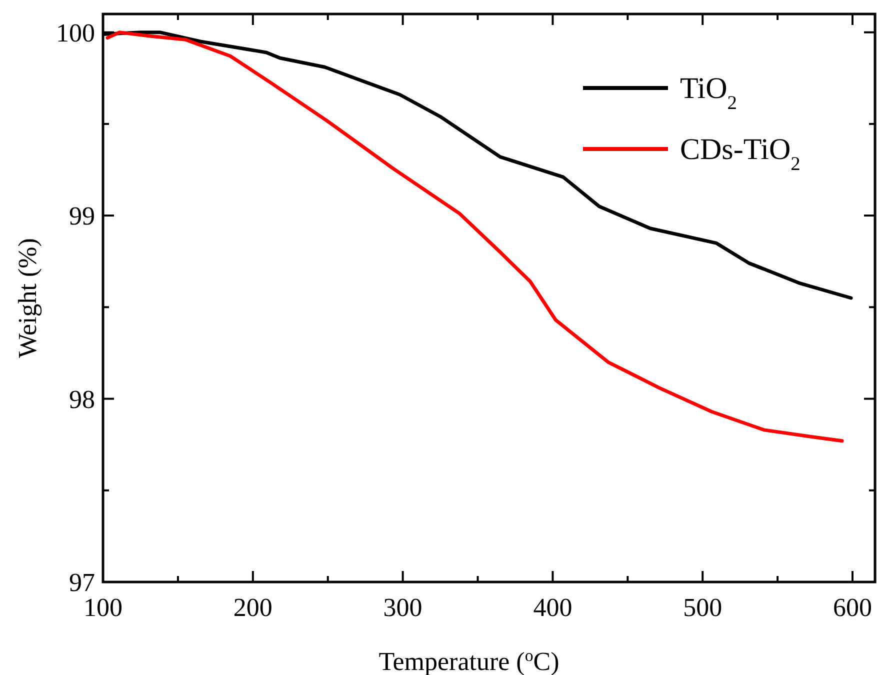  What do you see at coordinates (852, 607) in the screenshot?
I see `x-tick-label: 600` at bounding box center [852, 607].